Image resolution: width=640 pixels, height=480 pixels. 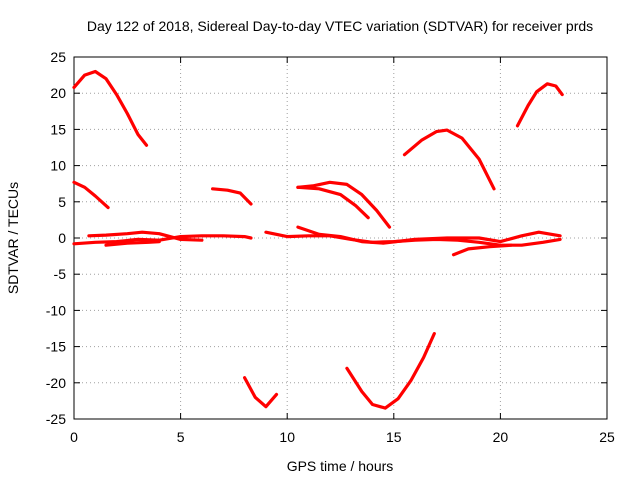 What do you see at coordinates (60, 274) in the screenshot?
I see `y-tick-label: -5` at bounding box center [60, 274].